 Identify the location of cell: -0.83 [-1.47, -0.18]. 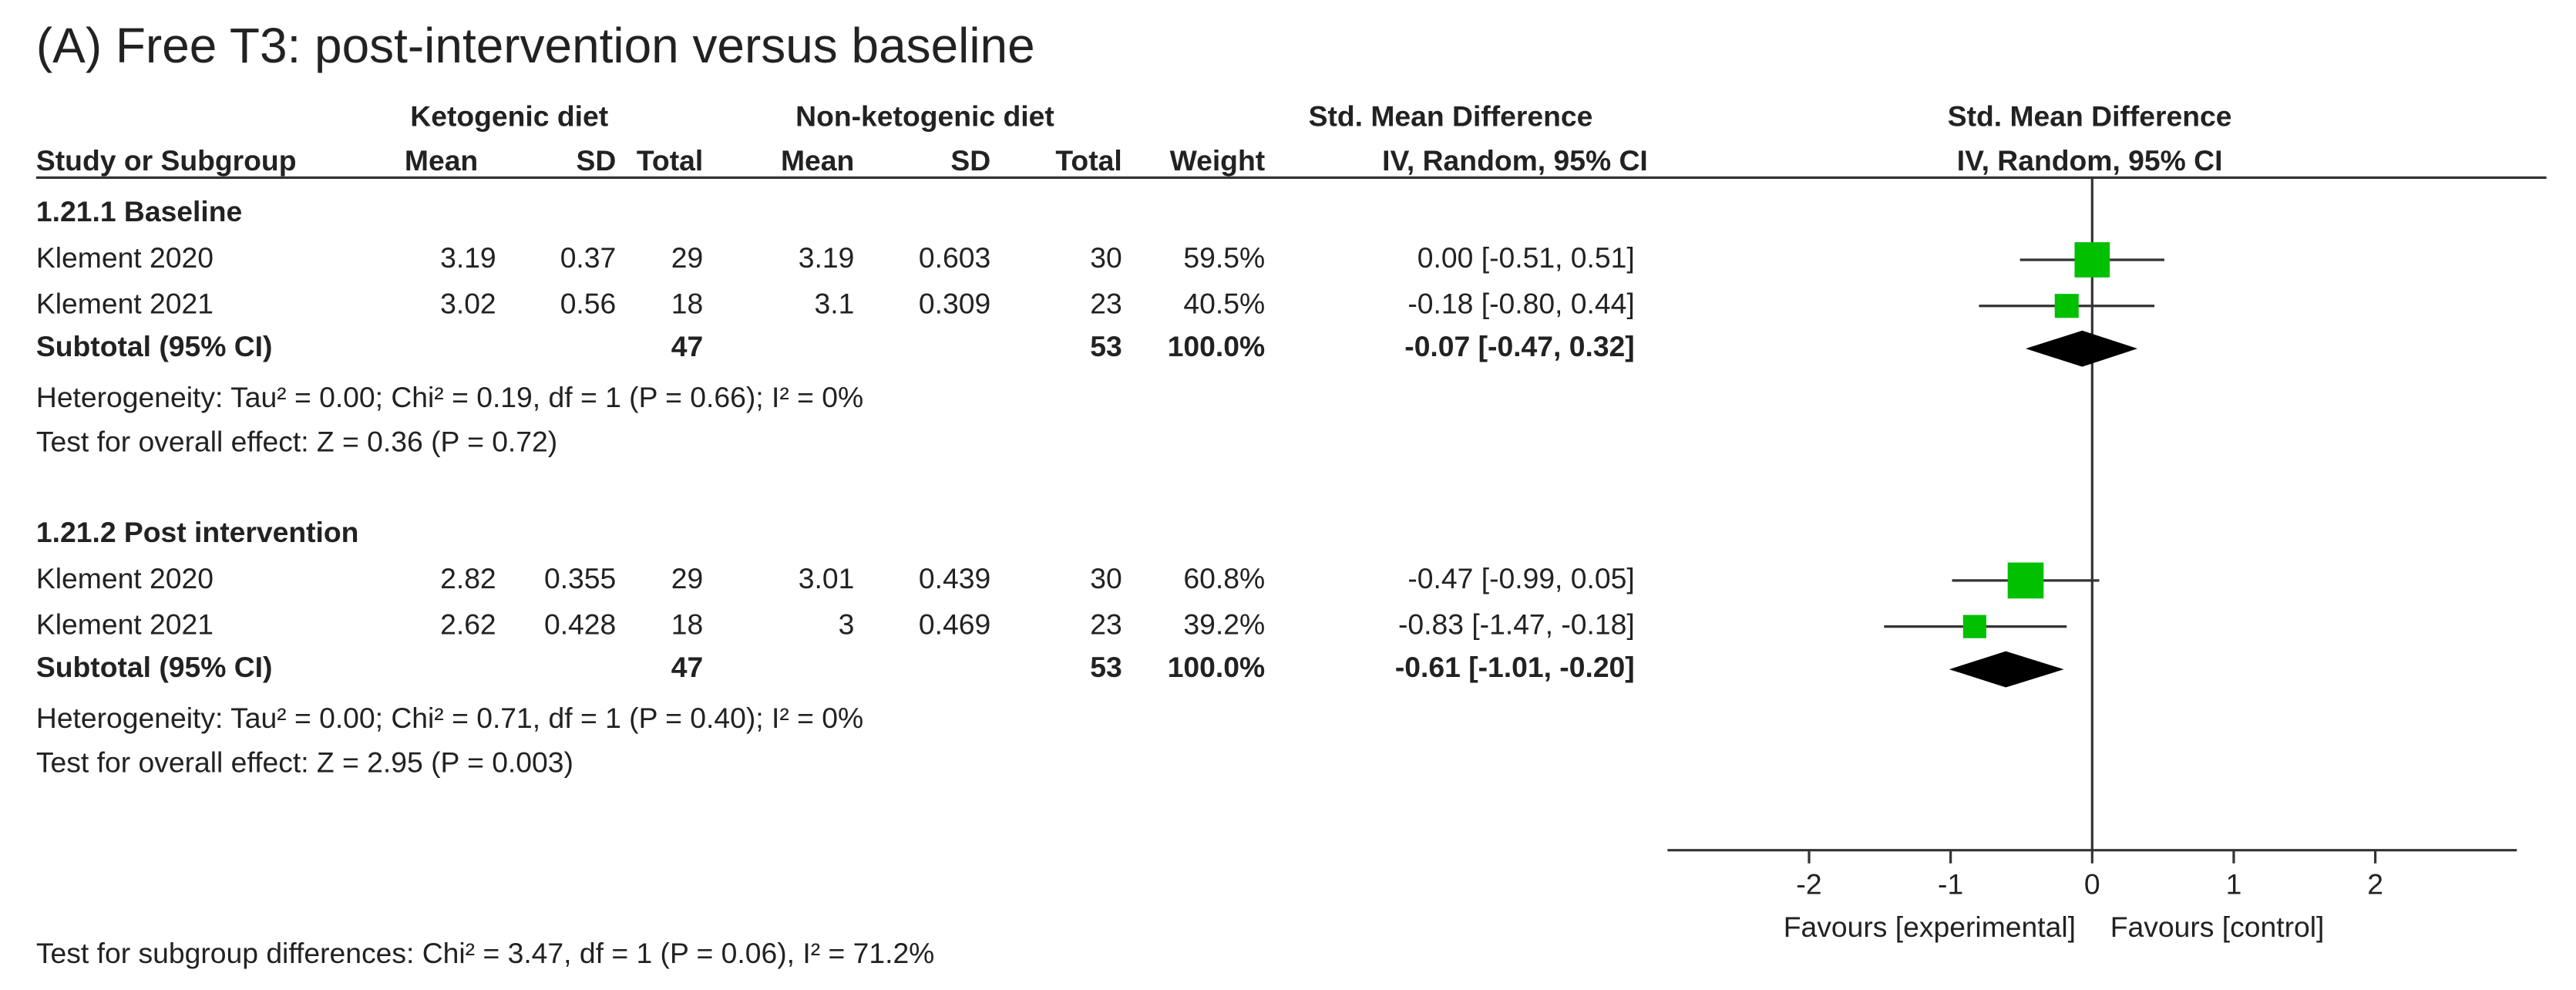
(1516, 624).